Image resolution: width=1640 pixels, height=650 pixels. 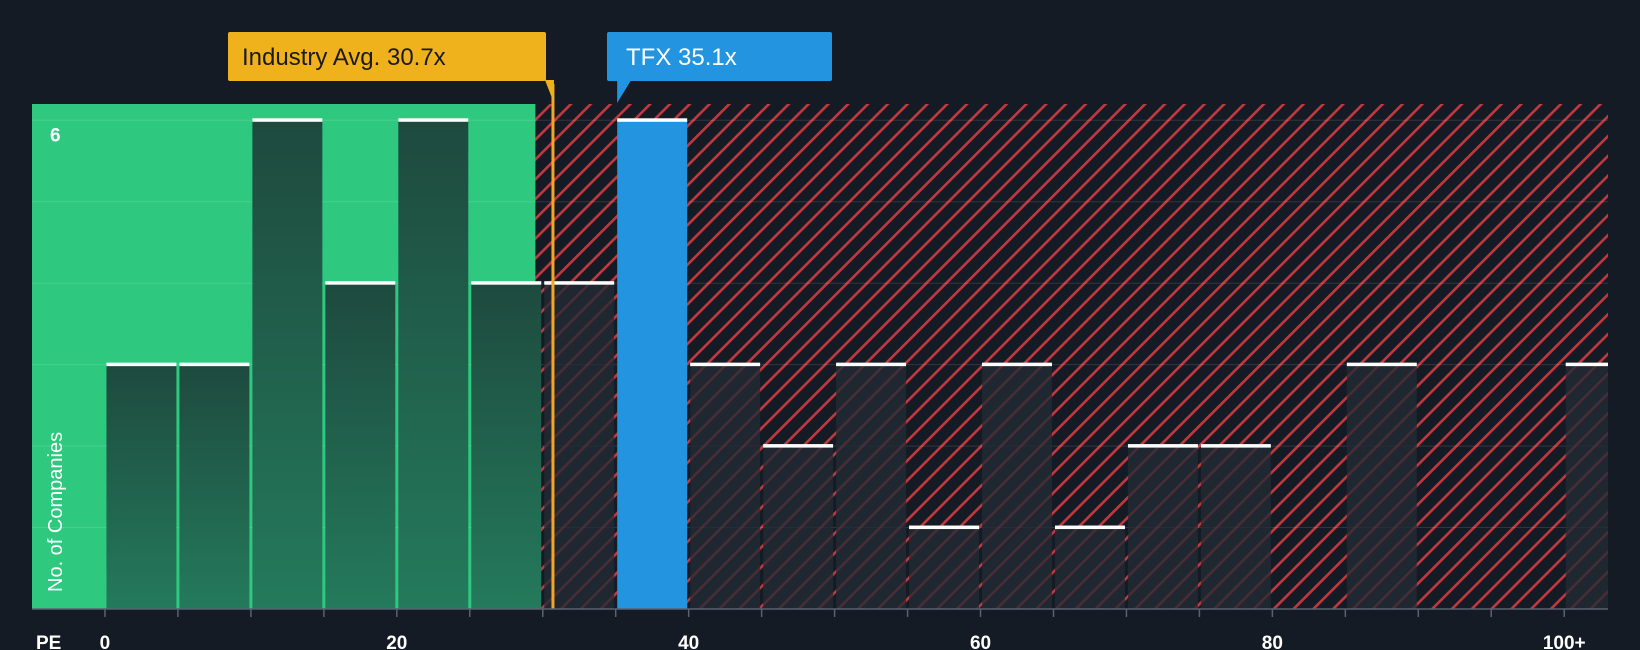 I want to click on industry-average-label: Industry Avg. 30.7x, so click(x=344, y=57).